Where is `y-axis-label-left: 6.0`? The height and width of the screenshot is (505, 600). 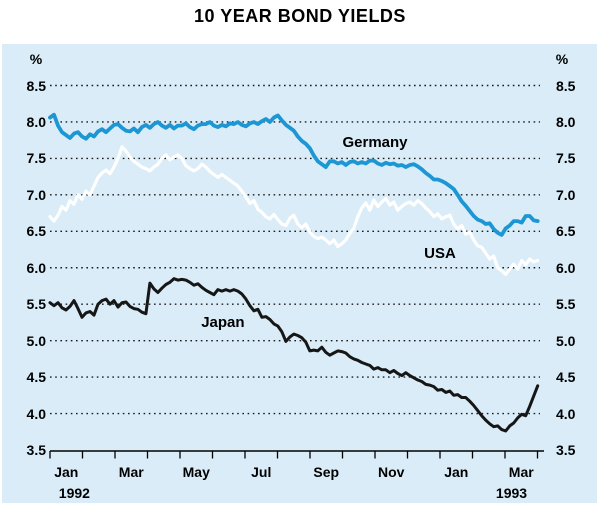 y-axis-label-left: 6.0 is located at coordinates (36, 267).